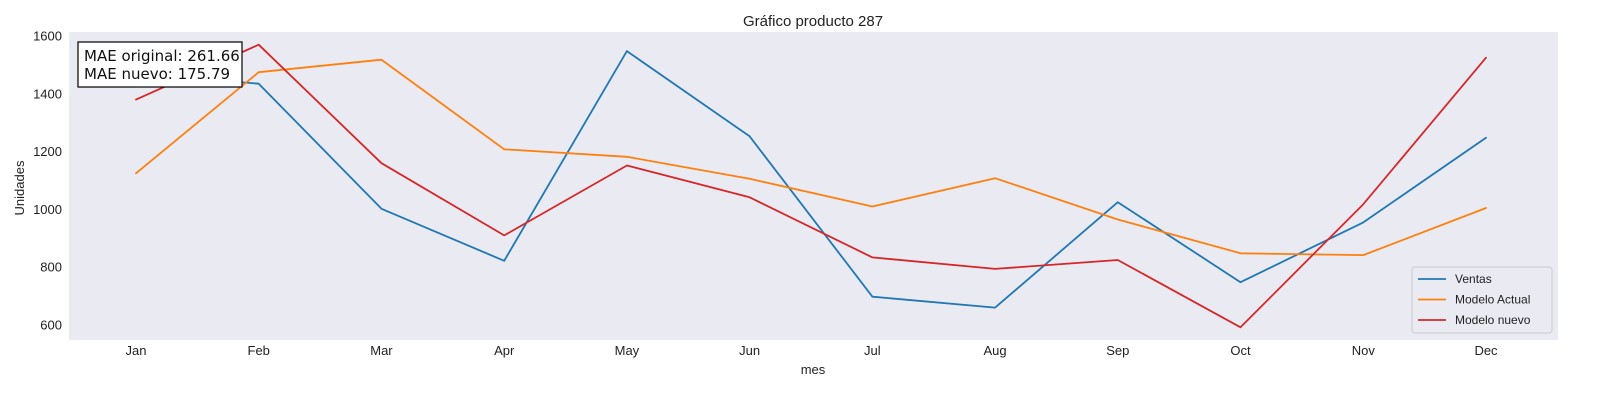 Image resolution: width=1600 pixels, height=400 pixels. What do you see at coordinates (47, 36) in the screenshot?
I see `y-tick-label: 1600` at bounding box center [47, 36].